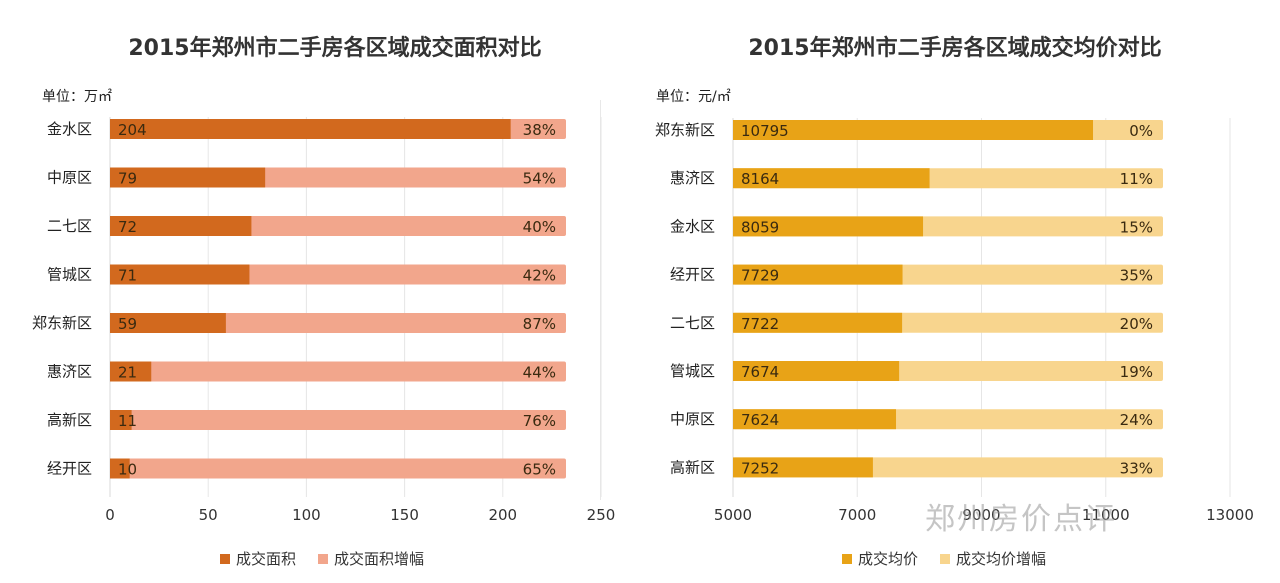 Image resolution: width=1280 pixels, height=583 pixels. Describe the element at coordinates (539, 227) in the screenshot. I see `left-growth-label: 40%` at that location.